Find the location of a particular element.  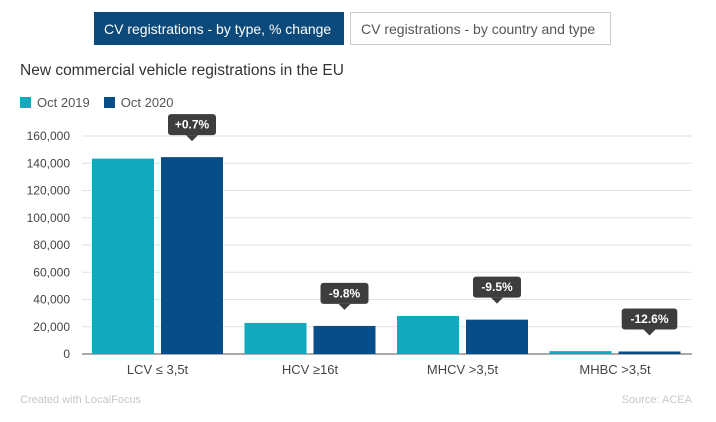

legend-item-oct-2019: Oct 2019 is located at coordinates (55, 102).